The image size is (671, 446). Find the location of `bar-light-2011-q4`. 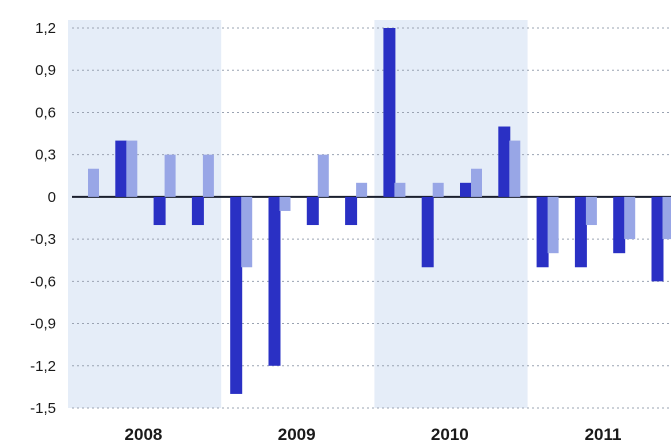

bar-light-2011-q4 is located at coordinates (666, 218).